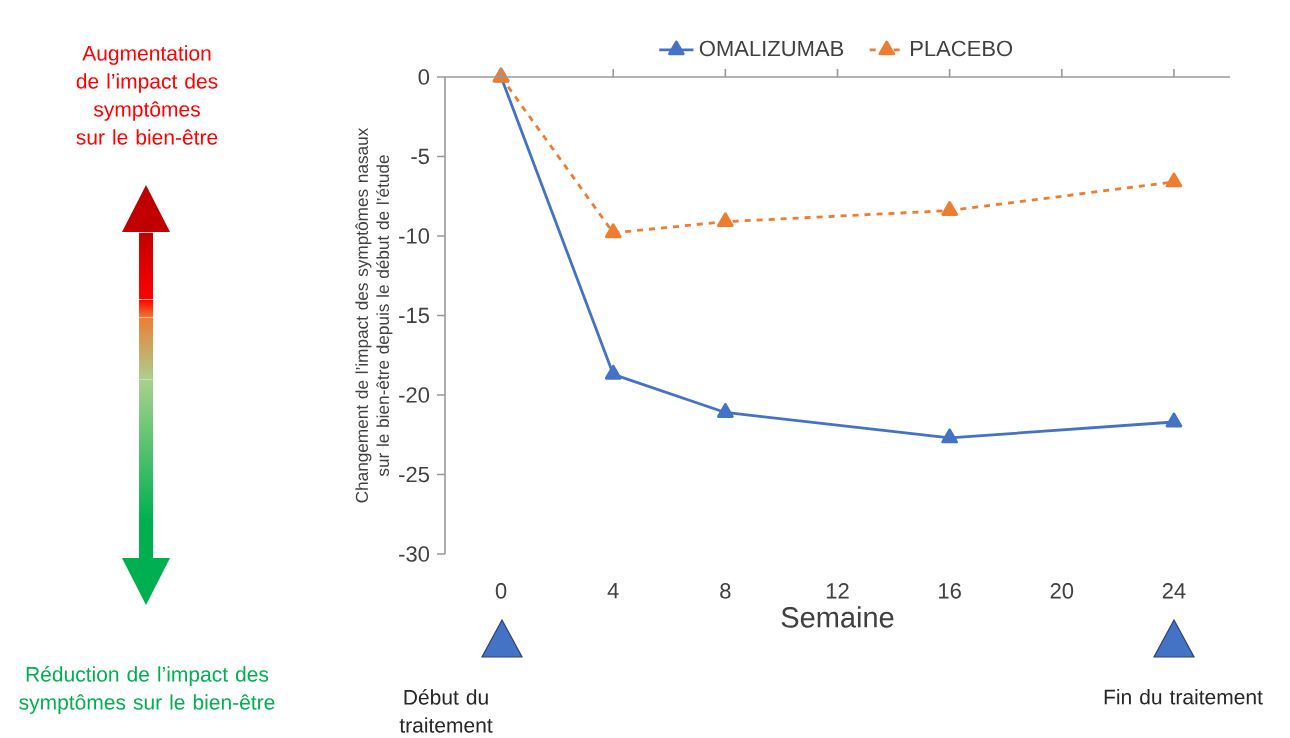  I want to click on y-tick-label: -10, so click(414, 236).